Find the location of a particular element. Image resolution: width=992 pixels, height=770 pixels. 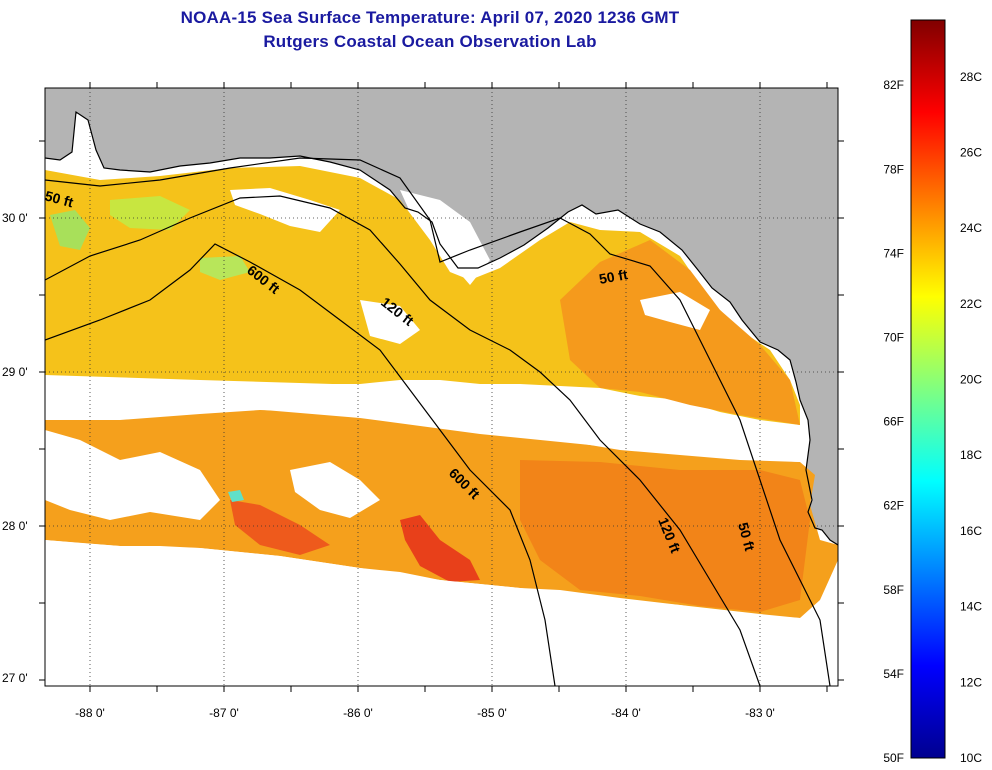

sst-patch-north-orange is located at coordinates (680, 332).